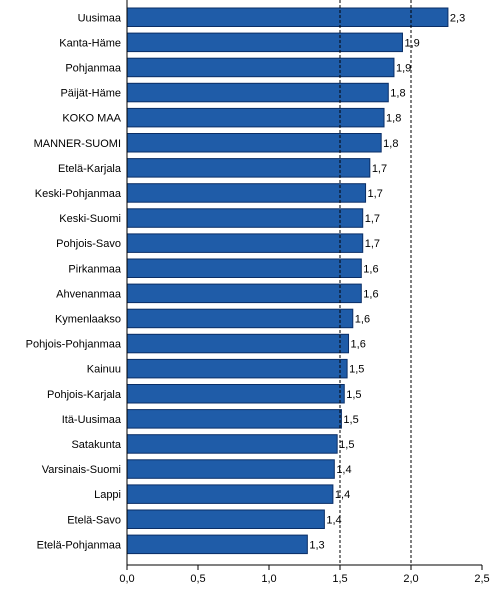 The height and width of the screenshot is (596, 496). Describe the element at coordinates (92, 420) in the screenshot. I see `category-label: Itä-Uusimaa` at that location.